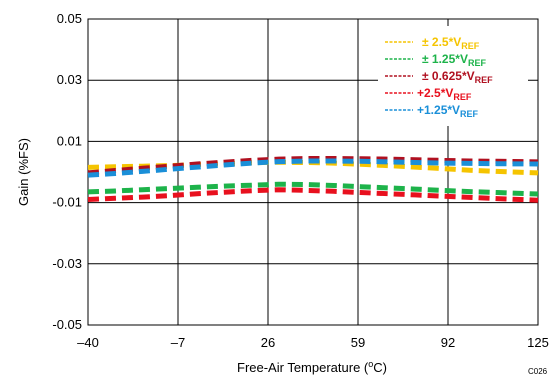  I want to click on x-tick-label: –7, so click(178, 342).